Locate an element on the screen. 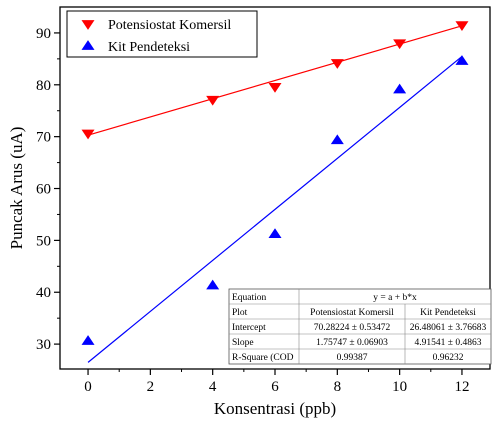 The width and height of the screenshot is (499, 424). x-tick-label: 4 is located at coordinates (213, 387).